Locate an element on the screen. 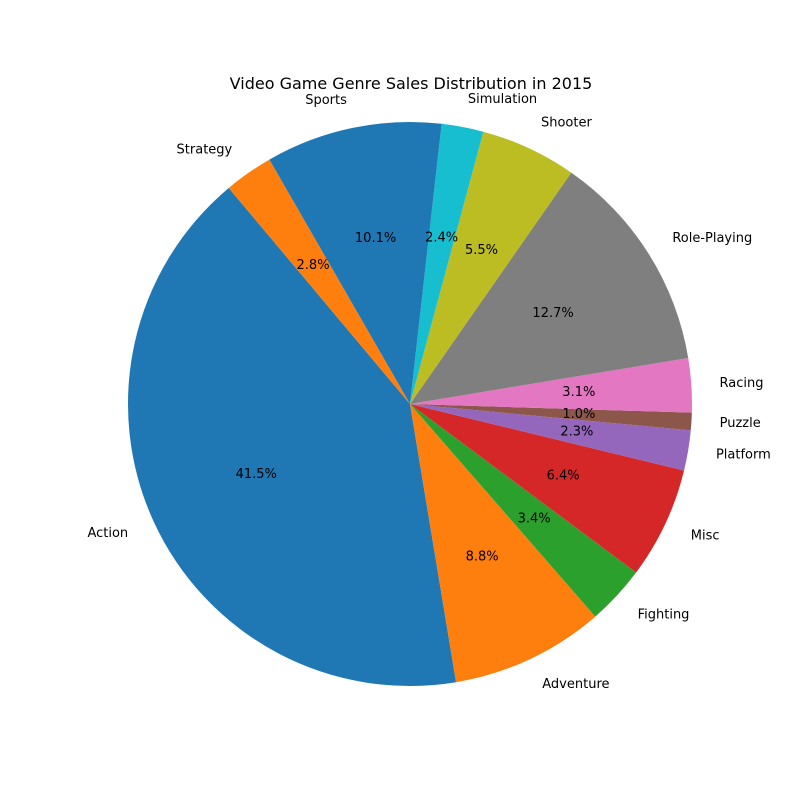 The width and height of the screenshot is (800, 800). pie-slice-strategy is located at coordinates (319, 281).